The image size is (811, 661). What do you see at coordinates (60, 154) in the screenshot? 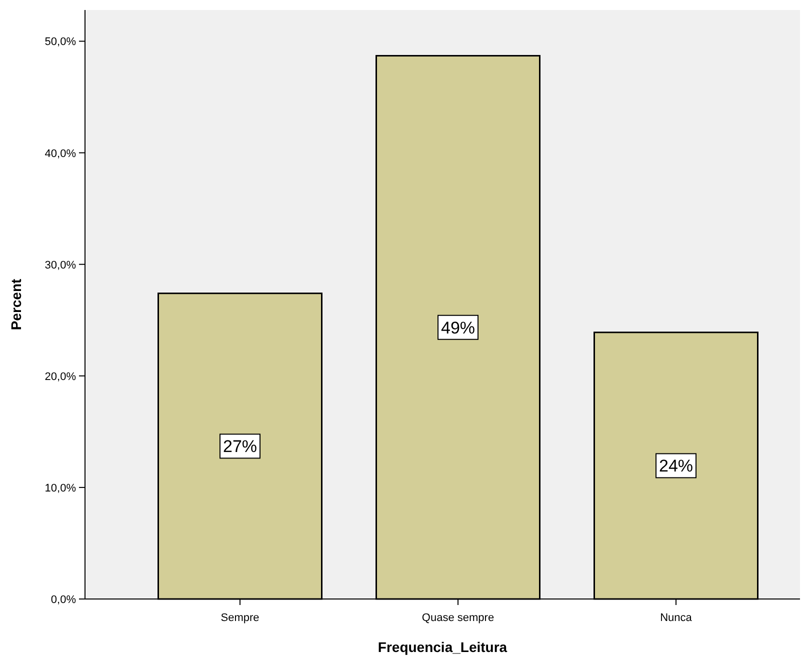
I see `y-tick-label: 40,0%` at bounding box center [60, 154].